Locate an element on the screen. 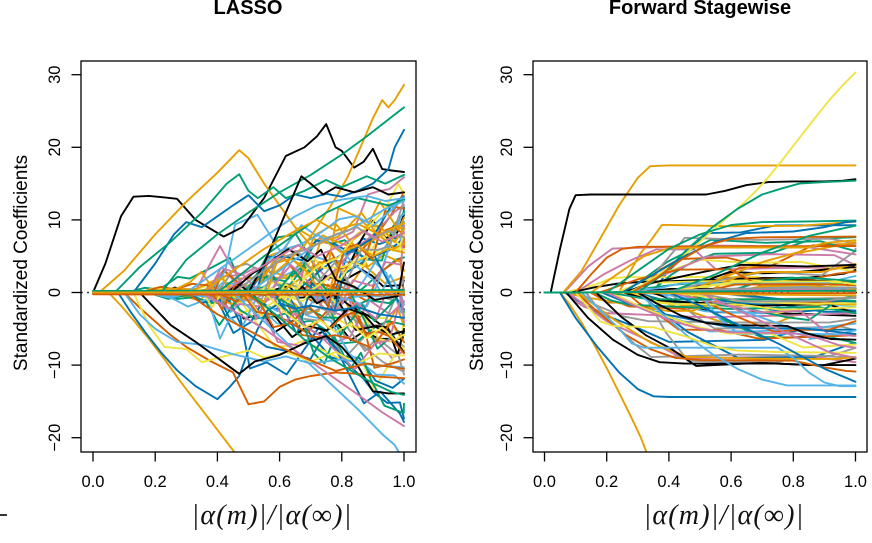 Image resolution: width=872 pixels, height=543 pixels. svg-text: LASSO is located at coordinates (248, 9).